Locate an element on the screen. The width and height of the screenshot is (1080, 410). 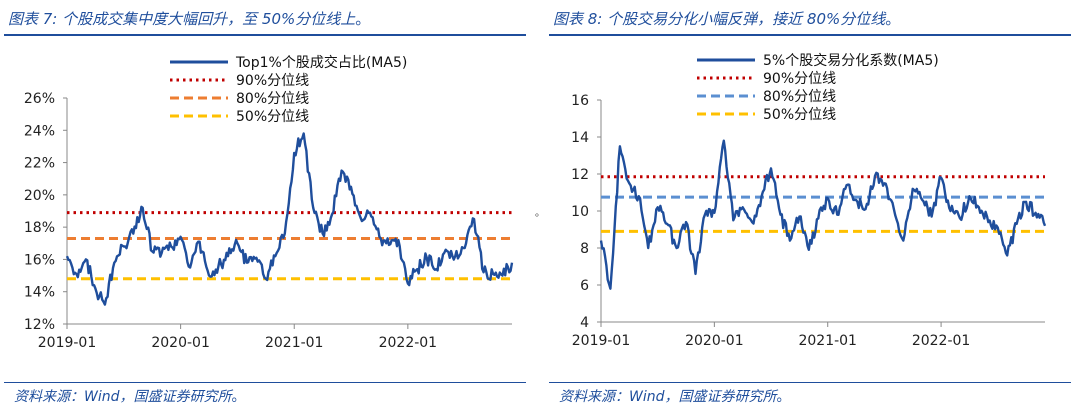
figure-title: 图表 8: 个股交易分化小幅反弹，接近 80%分位线。 is located at coordinates (727, 19).